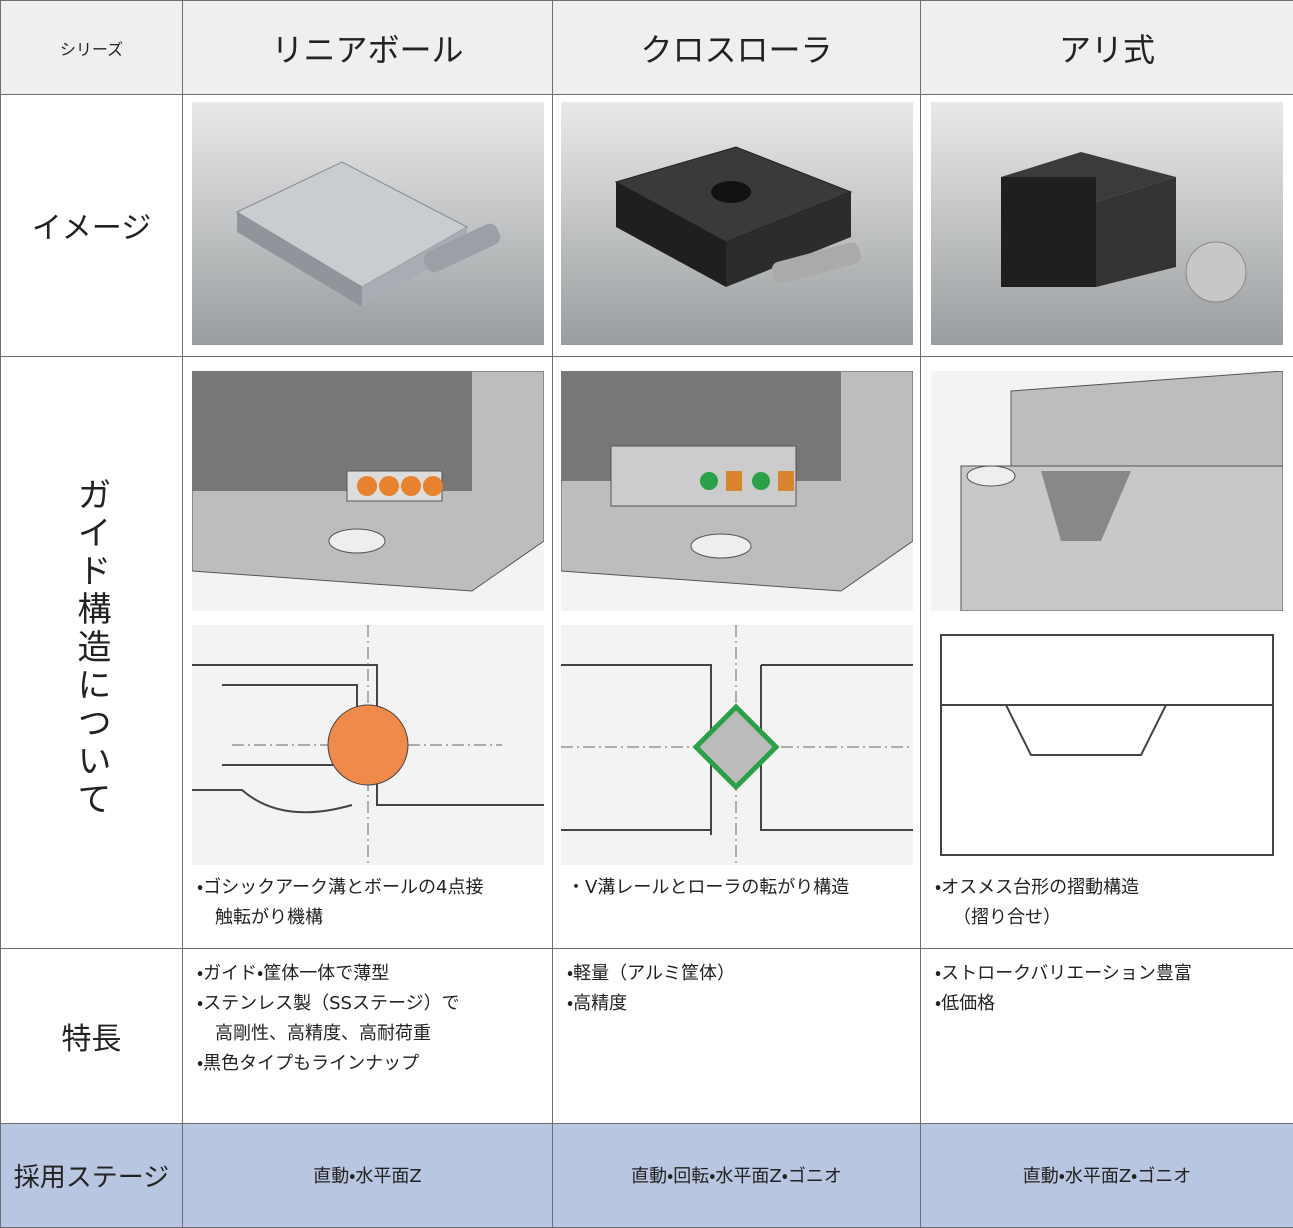  I want to click on guide-cell: ・オスメス台形の摺動構造 （摺り合せ）, so click(1106, 652).